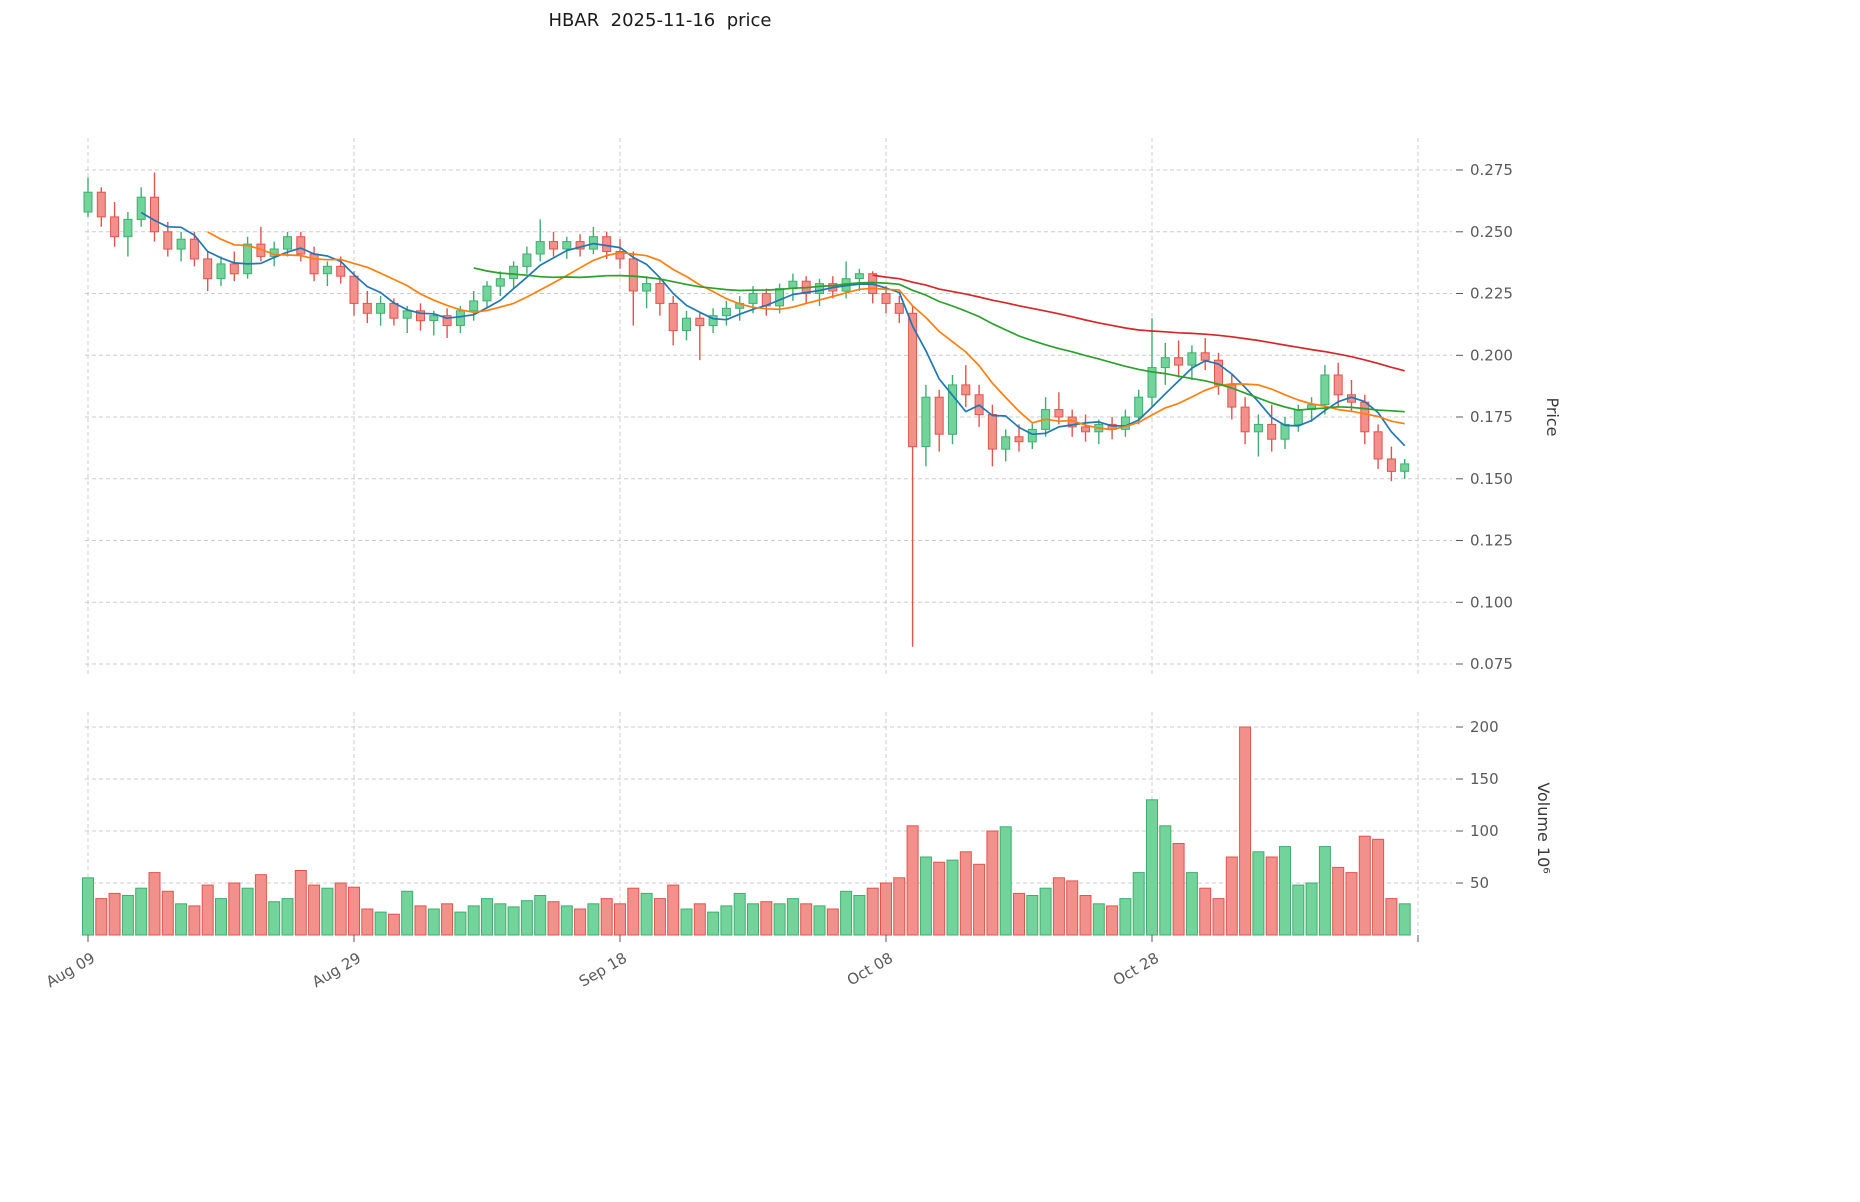  What do you see at coordinates (1491, 541) in the screenshot?
I see `price-tick-label: 0.125` at bounding box center [1491, 541].